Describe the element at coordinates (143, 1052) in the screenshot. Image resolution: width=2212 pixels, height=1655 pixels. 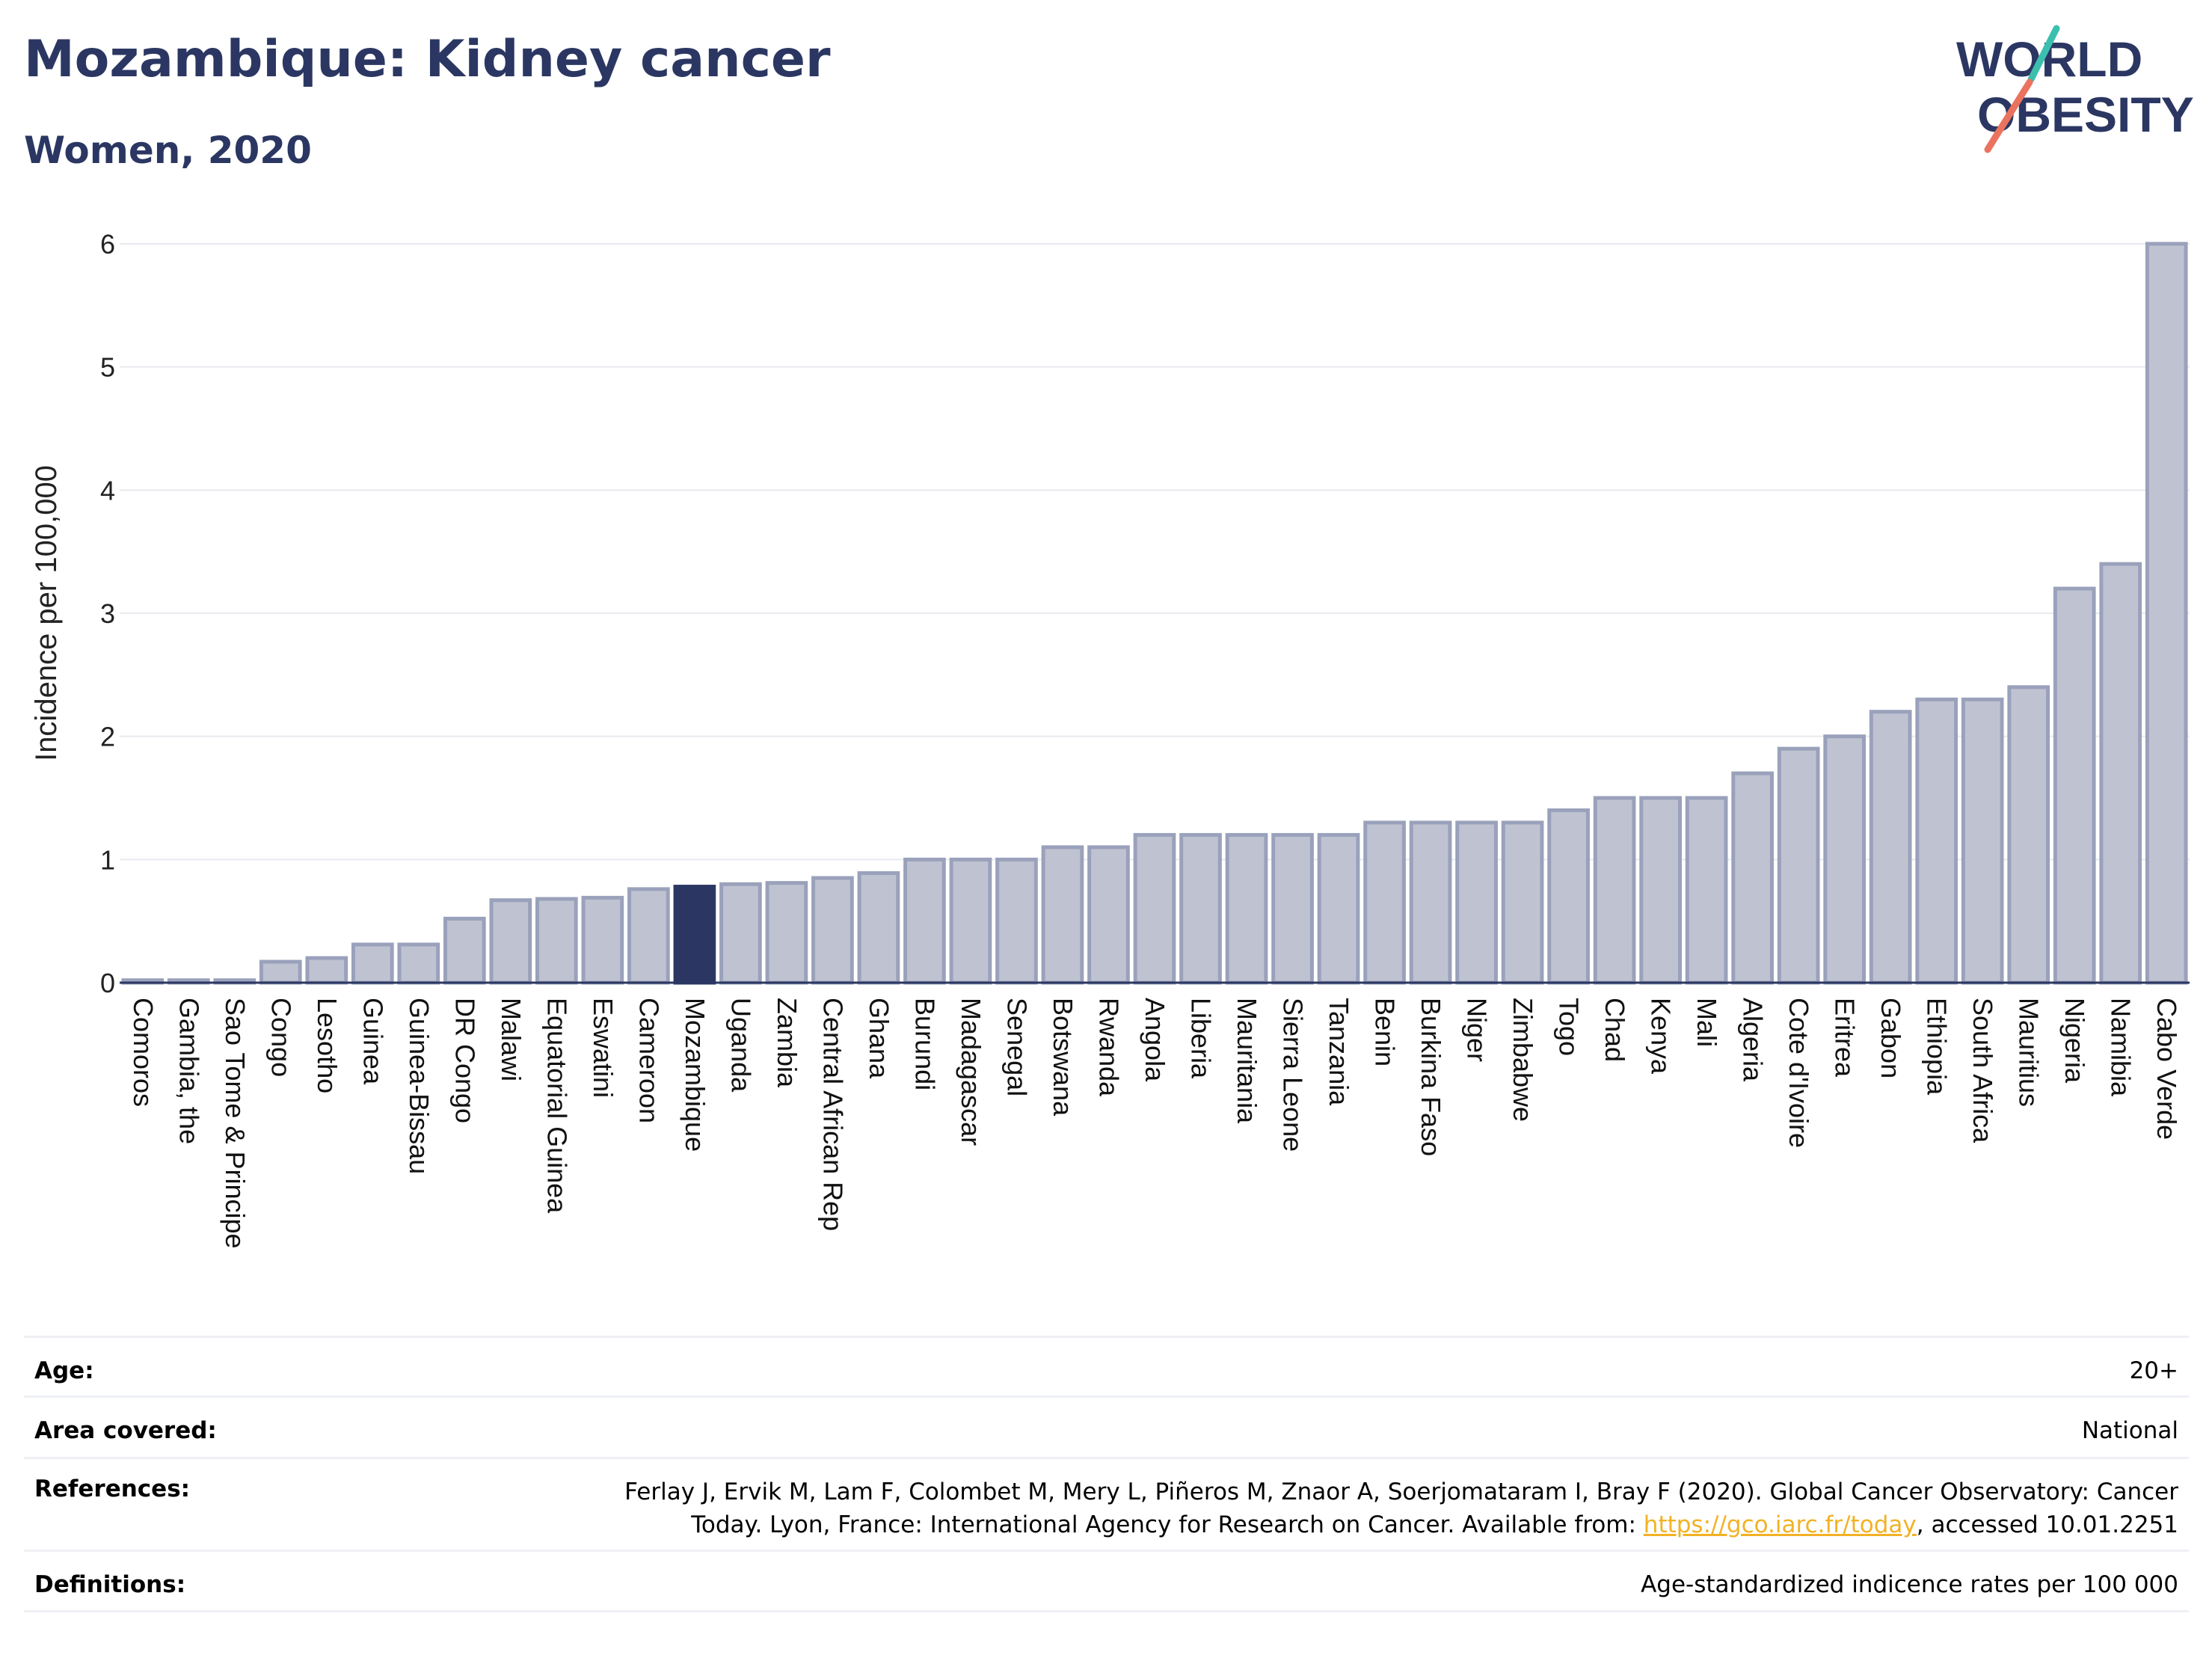
I see `x-tick-label: Comoros` at that location.